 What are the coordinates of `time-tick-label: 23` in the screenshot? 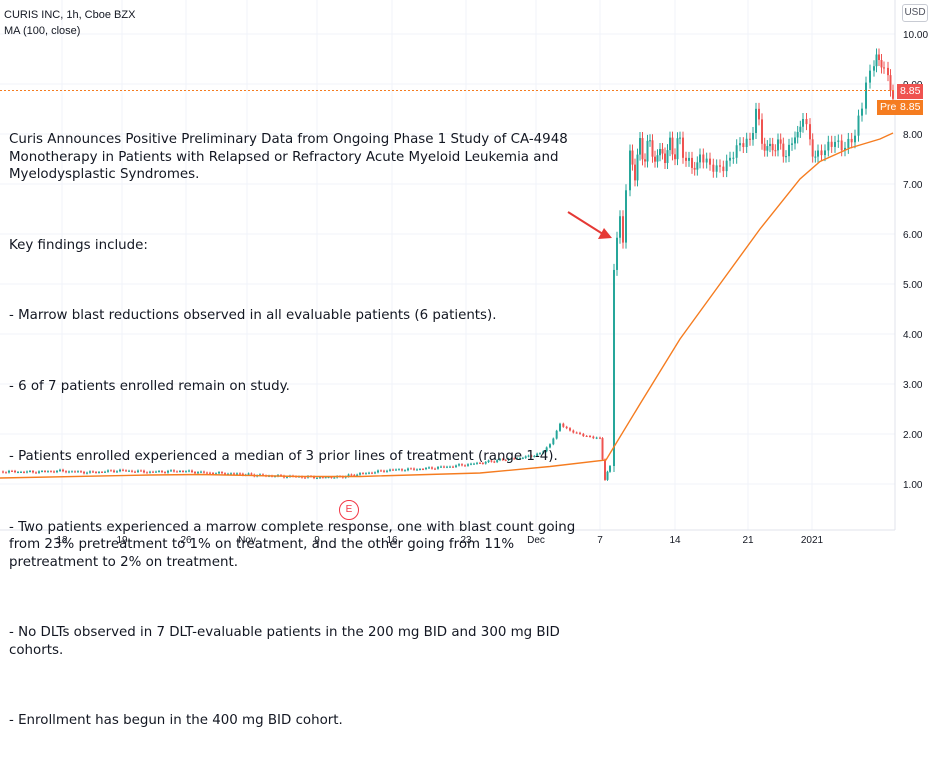 It's located at (466, 540).